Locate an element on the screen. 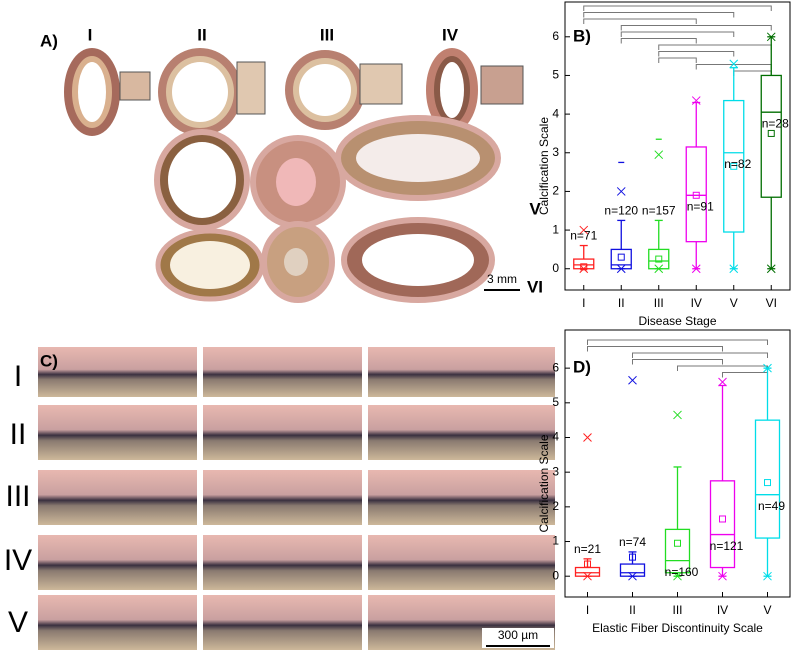 This screenshot has height=669, width=800. stage-label: V is located at coordinates (535, 208).